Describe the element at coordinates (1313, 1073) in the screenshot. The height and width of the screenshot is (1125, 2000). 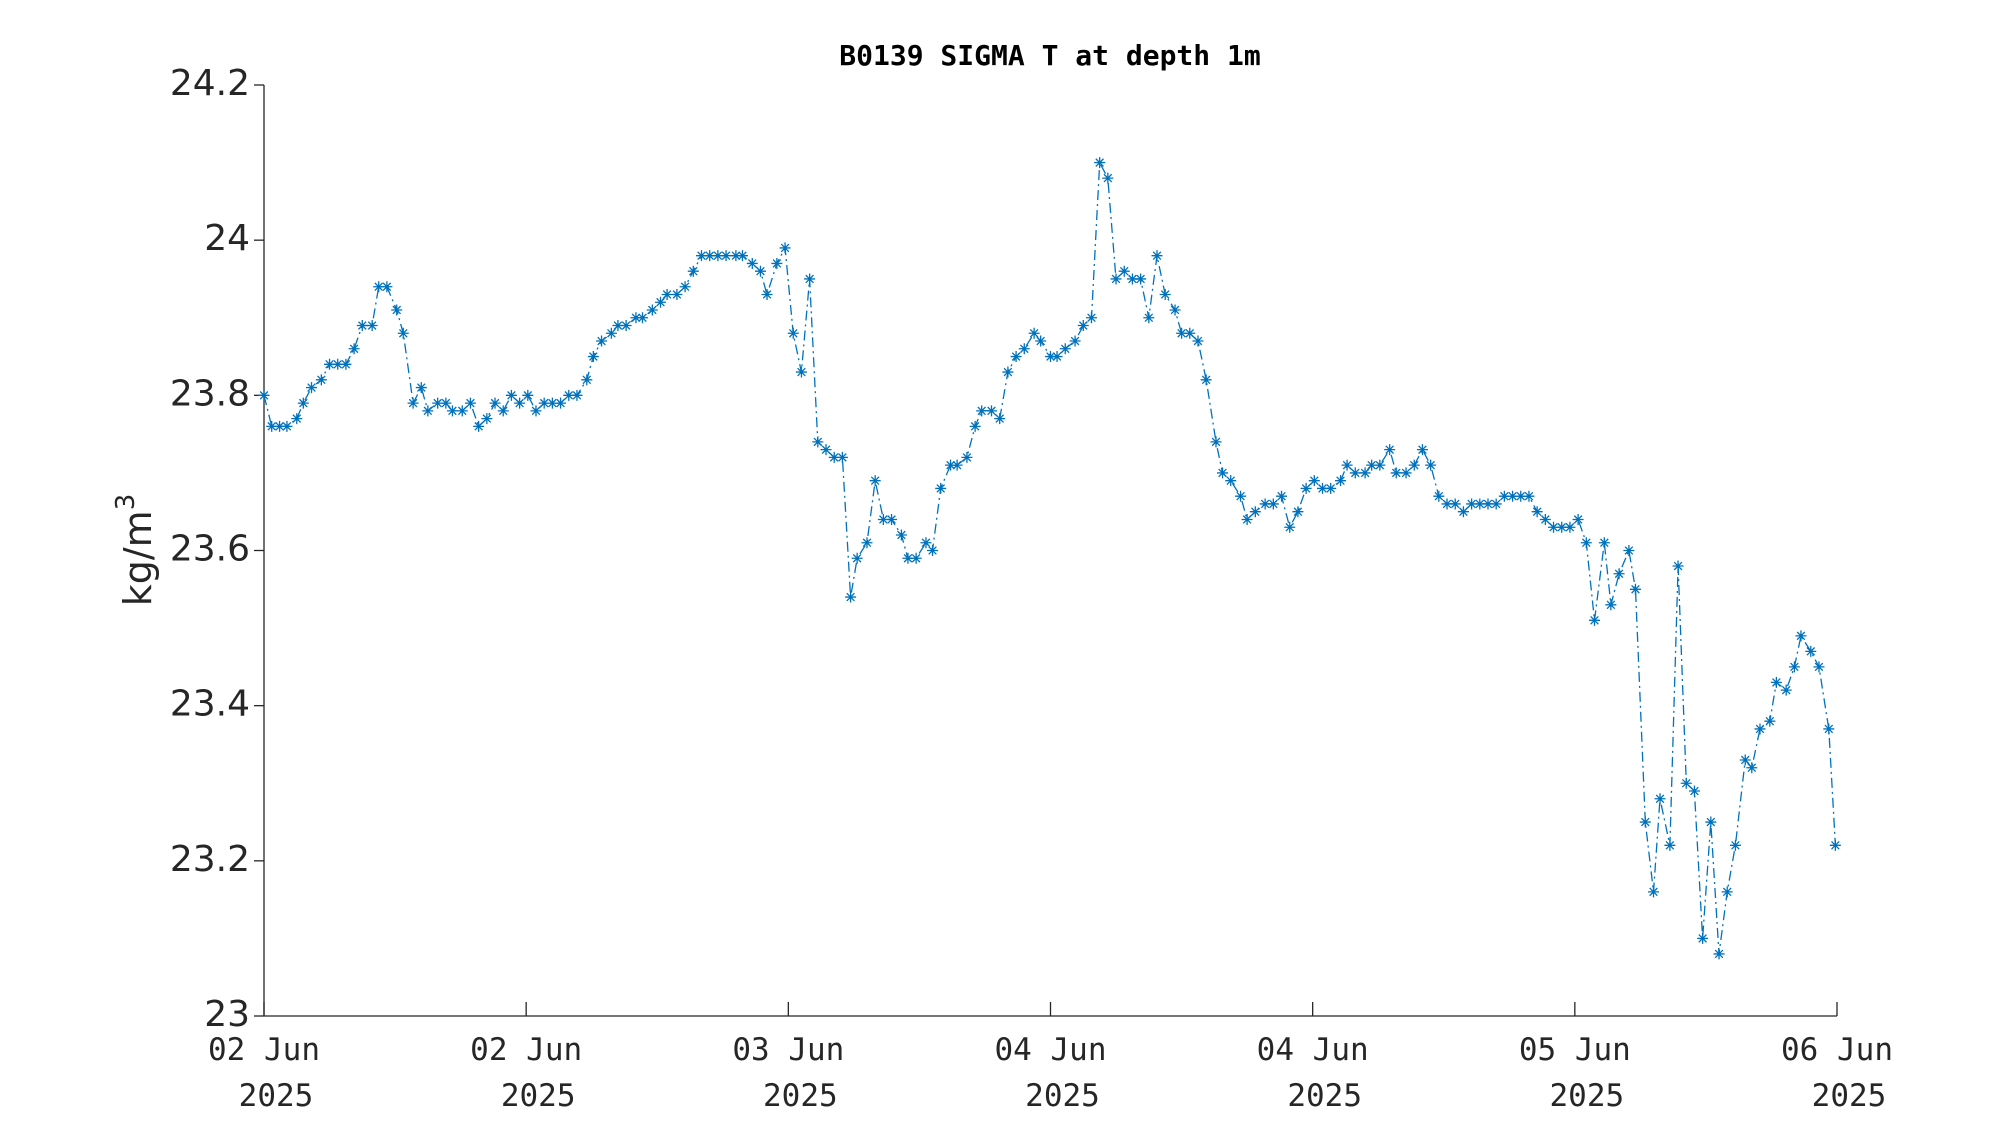
I see `x-tick-label: 04 Jun 2025` at that location.